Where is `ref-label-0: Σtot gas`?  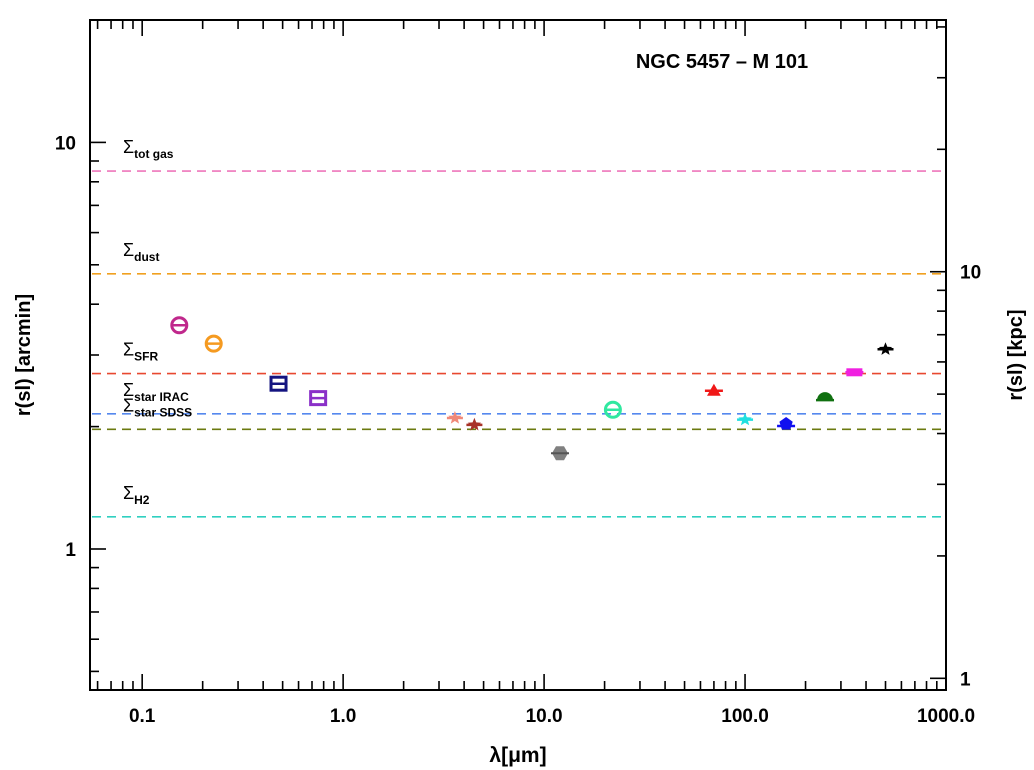 ref-label-0: Σtot gas is located at coordinates (148, 149).